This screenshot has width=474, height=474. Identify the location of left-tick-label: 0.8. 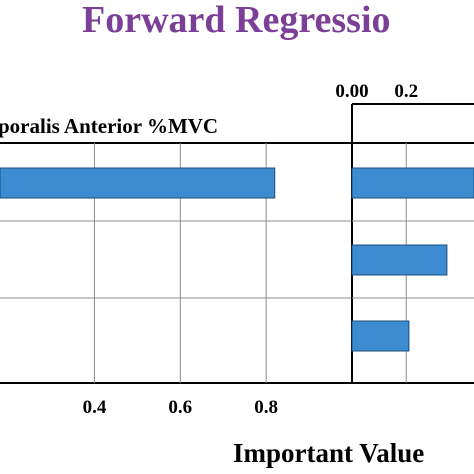
(266, 407).